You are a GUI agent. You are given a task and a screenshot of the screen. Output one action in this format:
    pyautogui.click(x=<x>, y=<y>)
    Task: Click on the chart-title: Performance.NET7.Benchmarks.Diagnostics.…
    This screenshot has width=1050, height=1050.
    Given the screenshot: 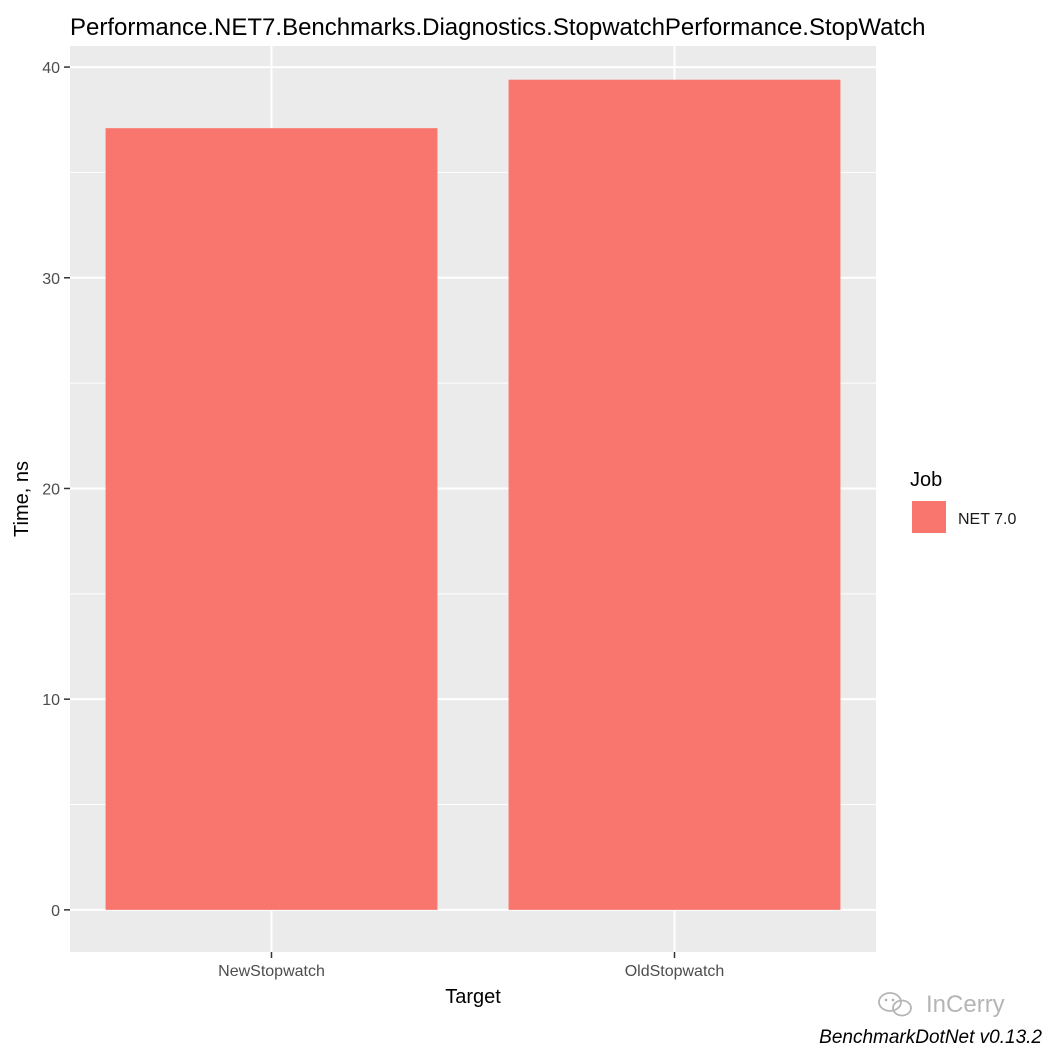 What is the action you would take?
    pyautogui.click(x=497, y=27)
    